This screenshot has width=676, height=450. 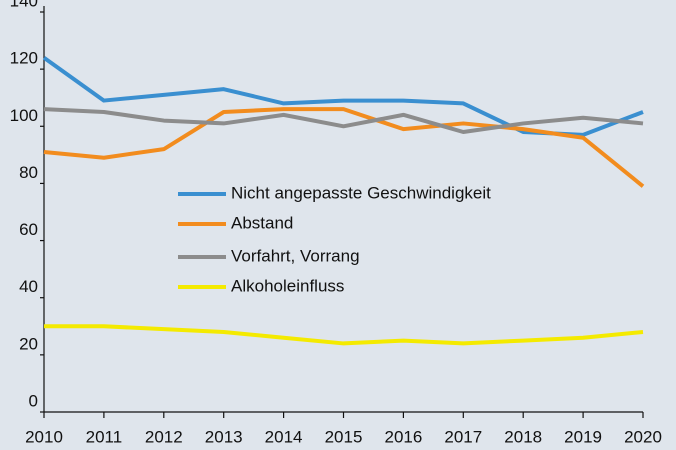 What do you see at coordinates (583, 436) in the screenshot?
I see `x-tick-label: 2019` at bounding box center [583, 436].